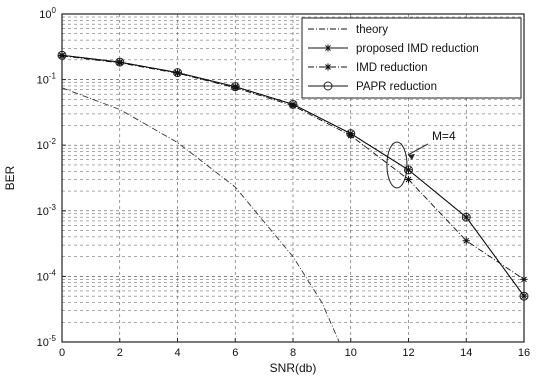  What do you see at coordinates (421, 159) in the screenshot?
I see `annotation-m4: M=4` at bounding box center [421, 159].